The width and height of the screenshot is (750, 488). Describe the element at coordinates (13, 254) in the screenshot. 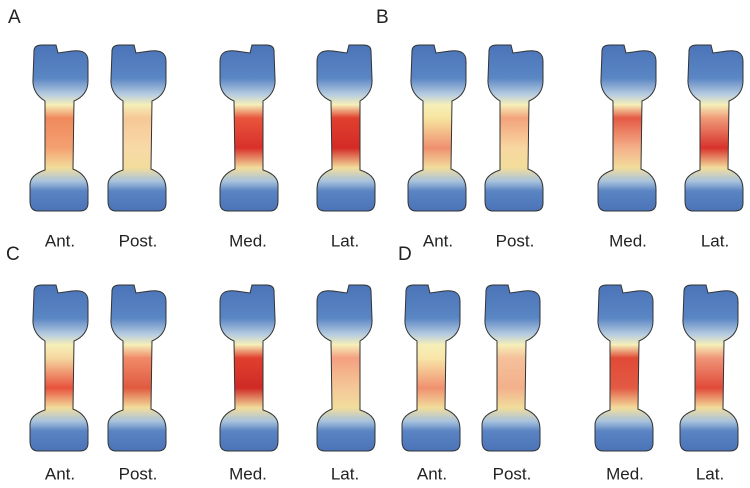

I see `panel-letter: C` at that location.